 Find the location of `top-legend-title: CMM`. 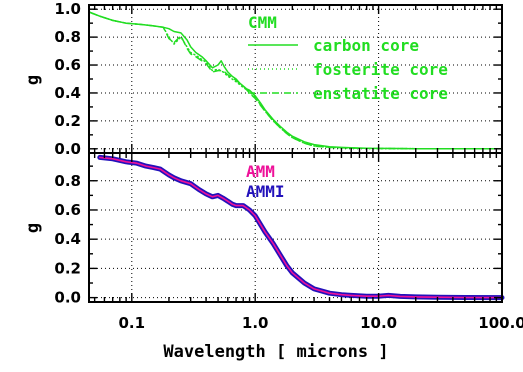

top-legend-title: CMM is located at coordinates (262, 22).